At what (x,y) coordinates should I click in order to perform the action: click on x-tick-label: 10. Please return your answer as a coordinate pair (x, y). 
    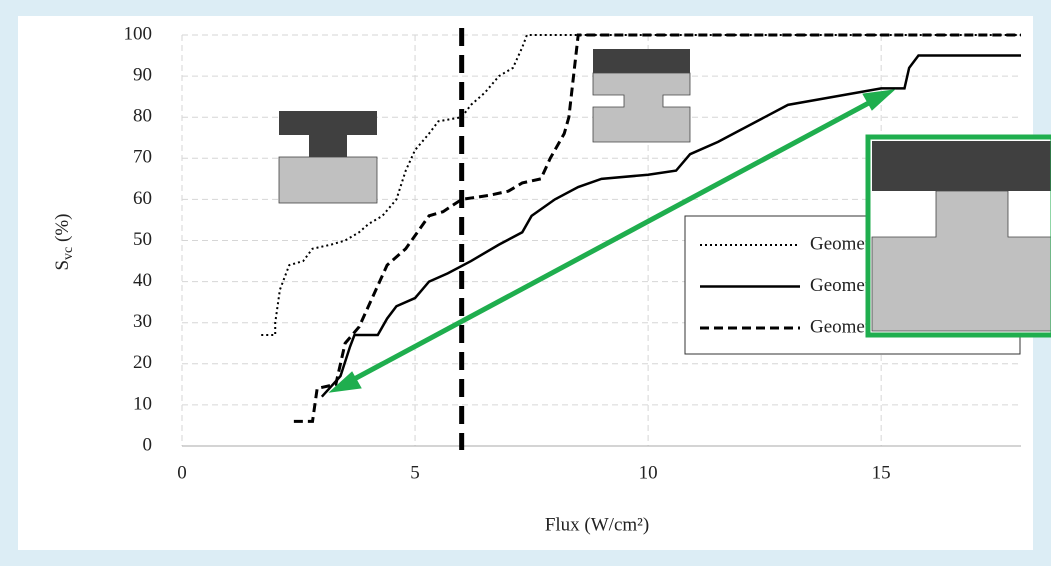
    Looking at the image, I should click on (648, 472).